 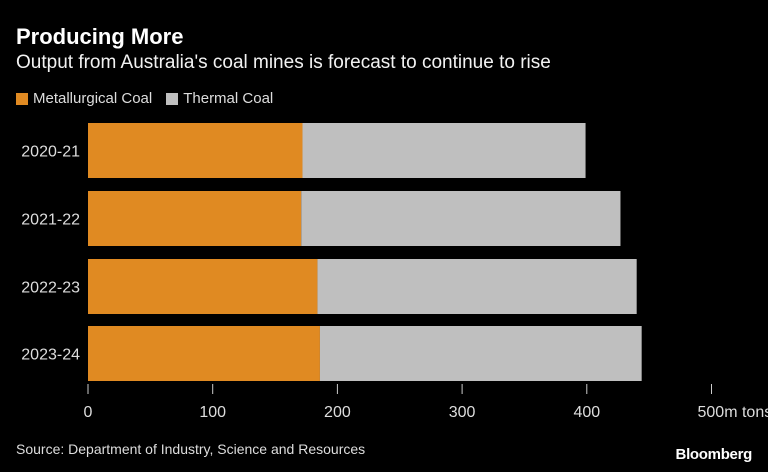 What do you see at coordinates (93, 98) in the screenshot?
I see `legend-label: Metallurgical Coal` at bounding box center [93, 98].